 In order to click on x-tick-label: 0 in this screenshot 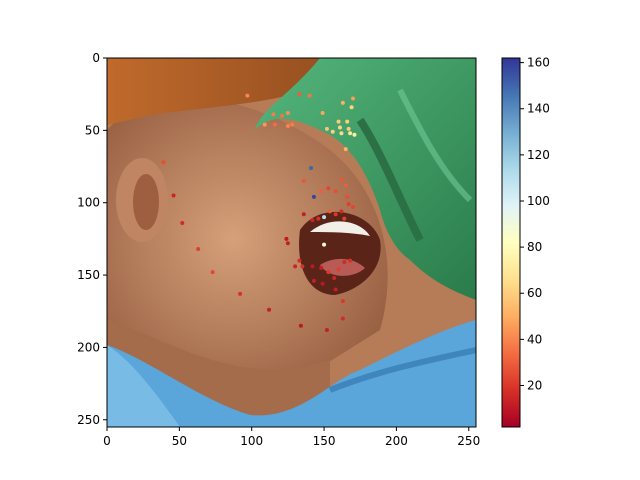, I will do `click(107, 441)`.